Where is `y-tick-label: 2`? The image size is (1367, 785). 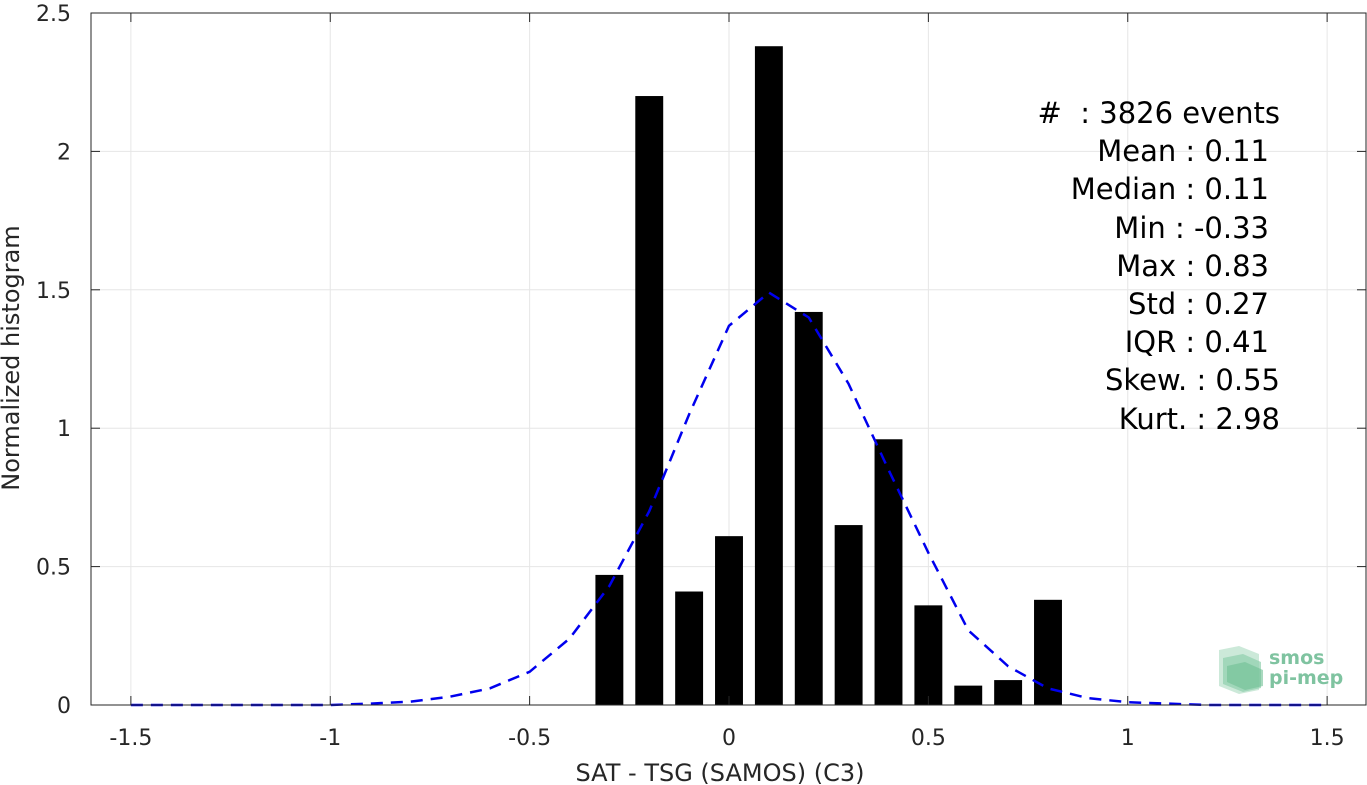
y-tick-label: 2 is located at coordinates (64, 152).